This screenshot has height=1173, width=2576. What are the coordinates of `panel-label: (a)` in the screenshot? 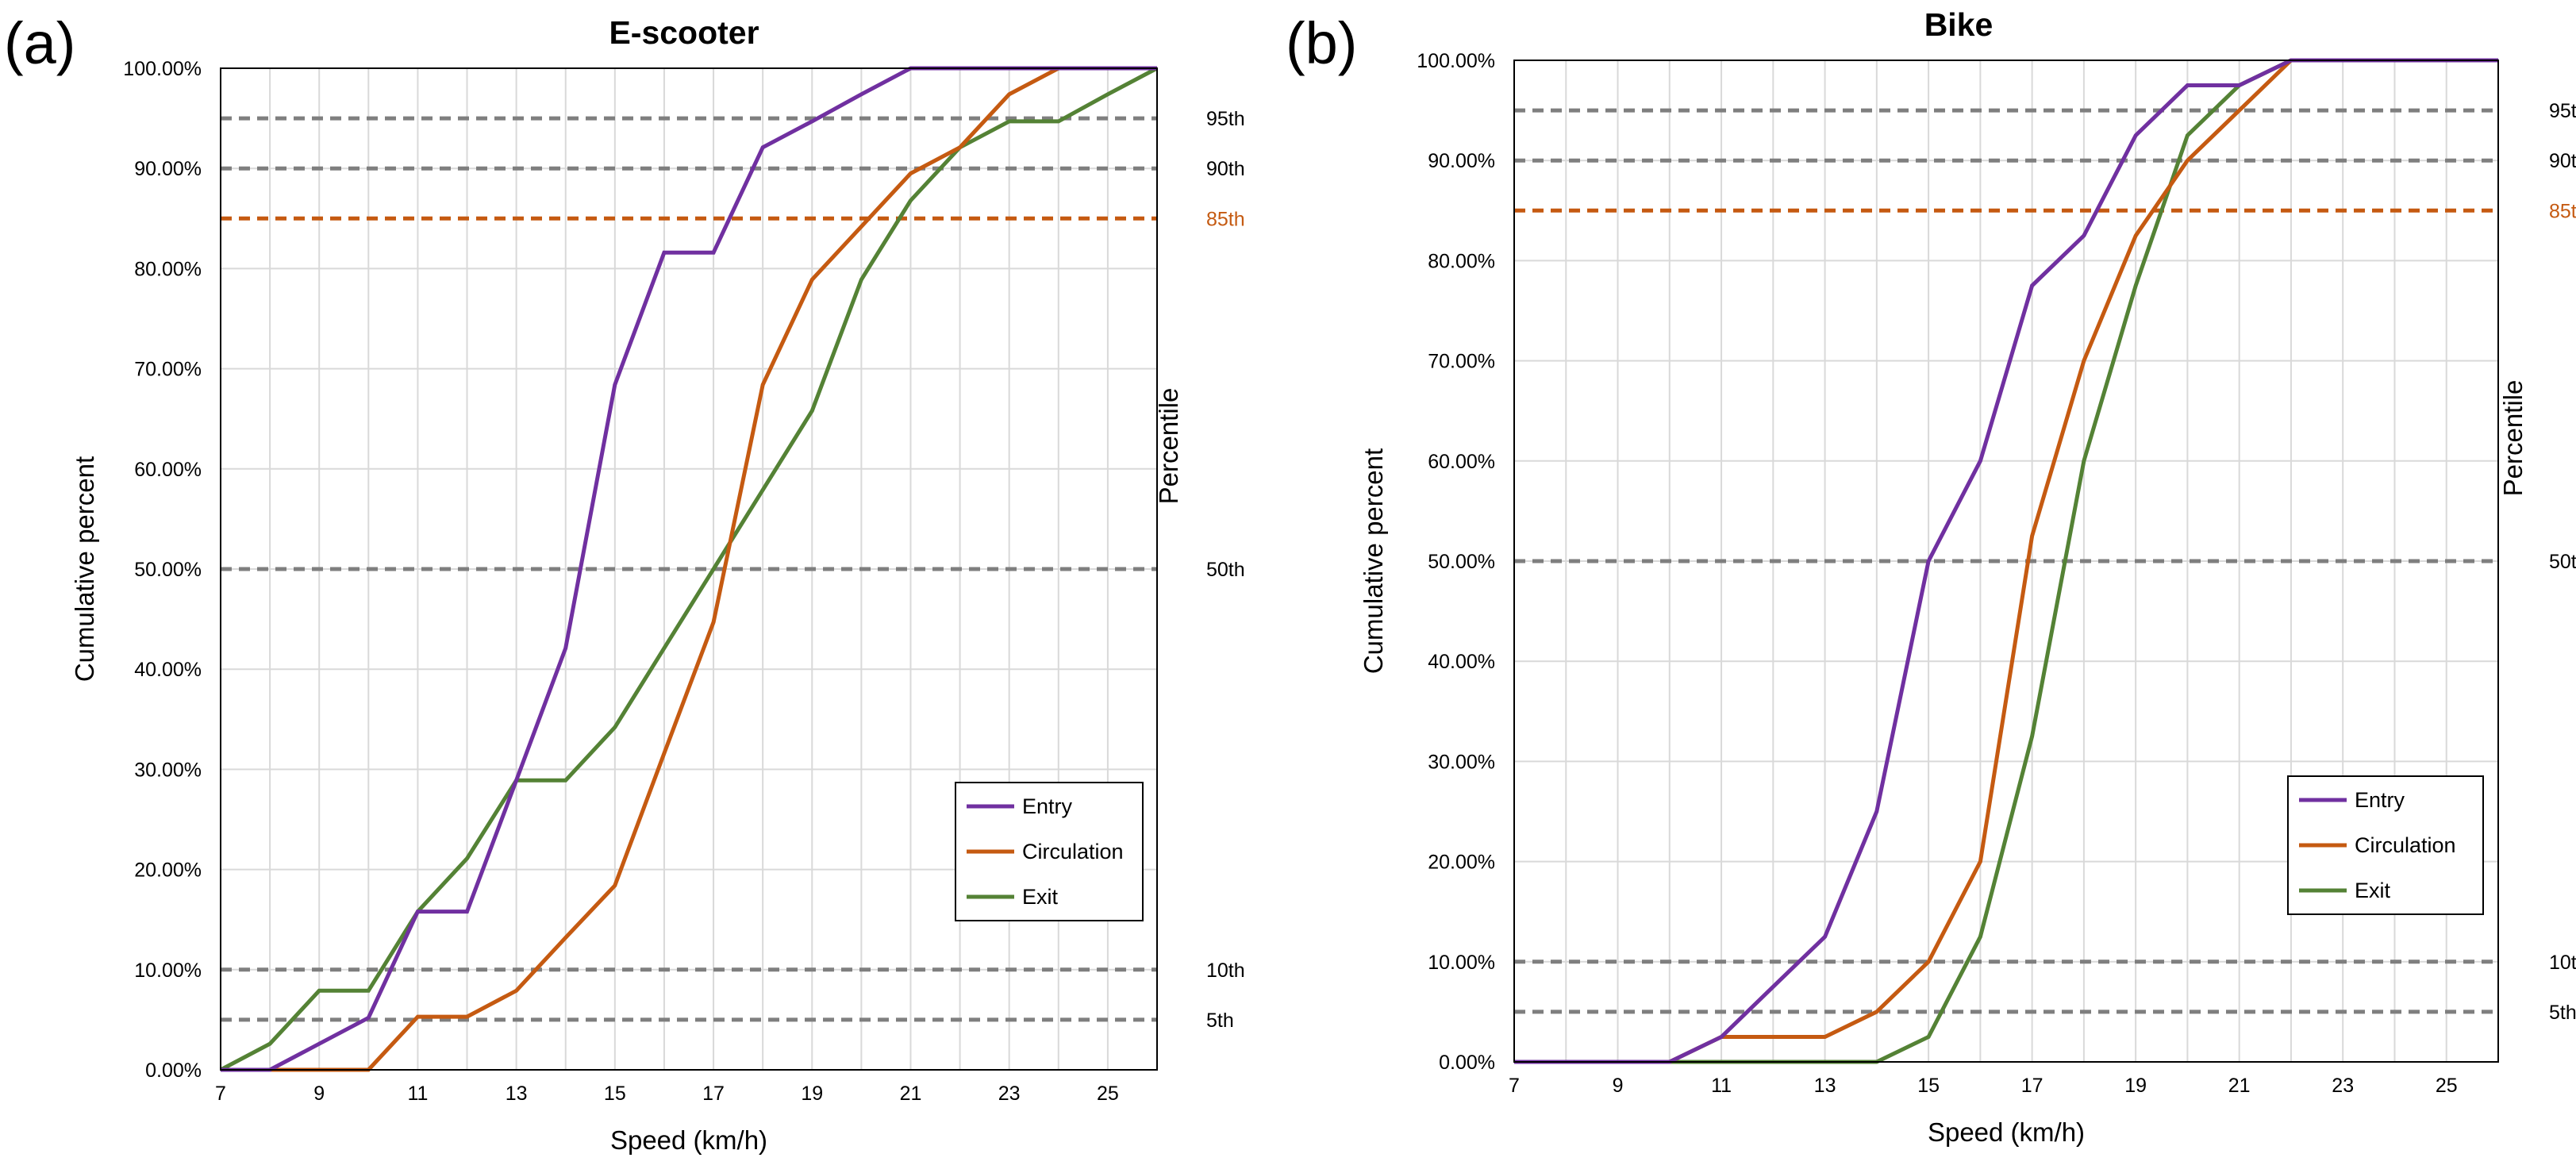 It's located at (39, 43).